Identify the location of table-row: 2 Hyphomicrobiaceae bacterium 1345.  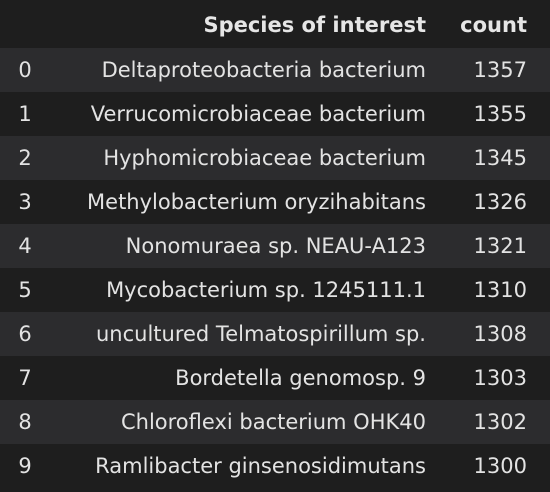
(275, 158).